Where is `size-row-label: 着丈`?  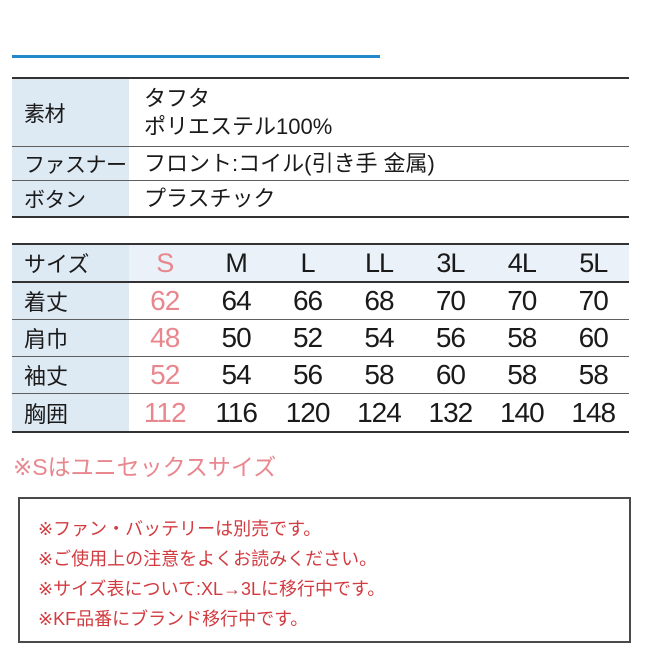 size-row-label: 着丈 is located at coordinates (70, 301).